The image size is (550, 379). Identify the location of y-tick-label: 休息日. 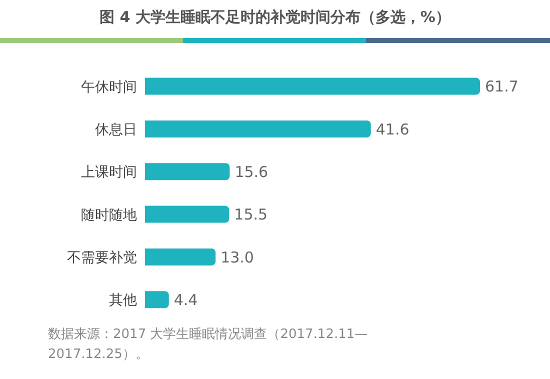
(116, 130).